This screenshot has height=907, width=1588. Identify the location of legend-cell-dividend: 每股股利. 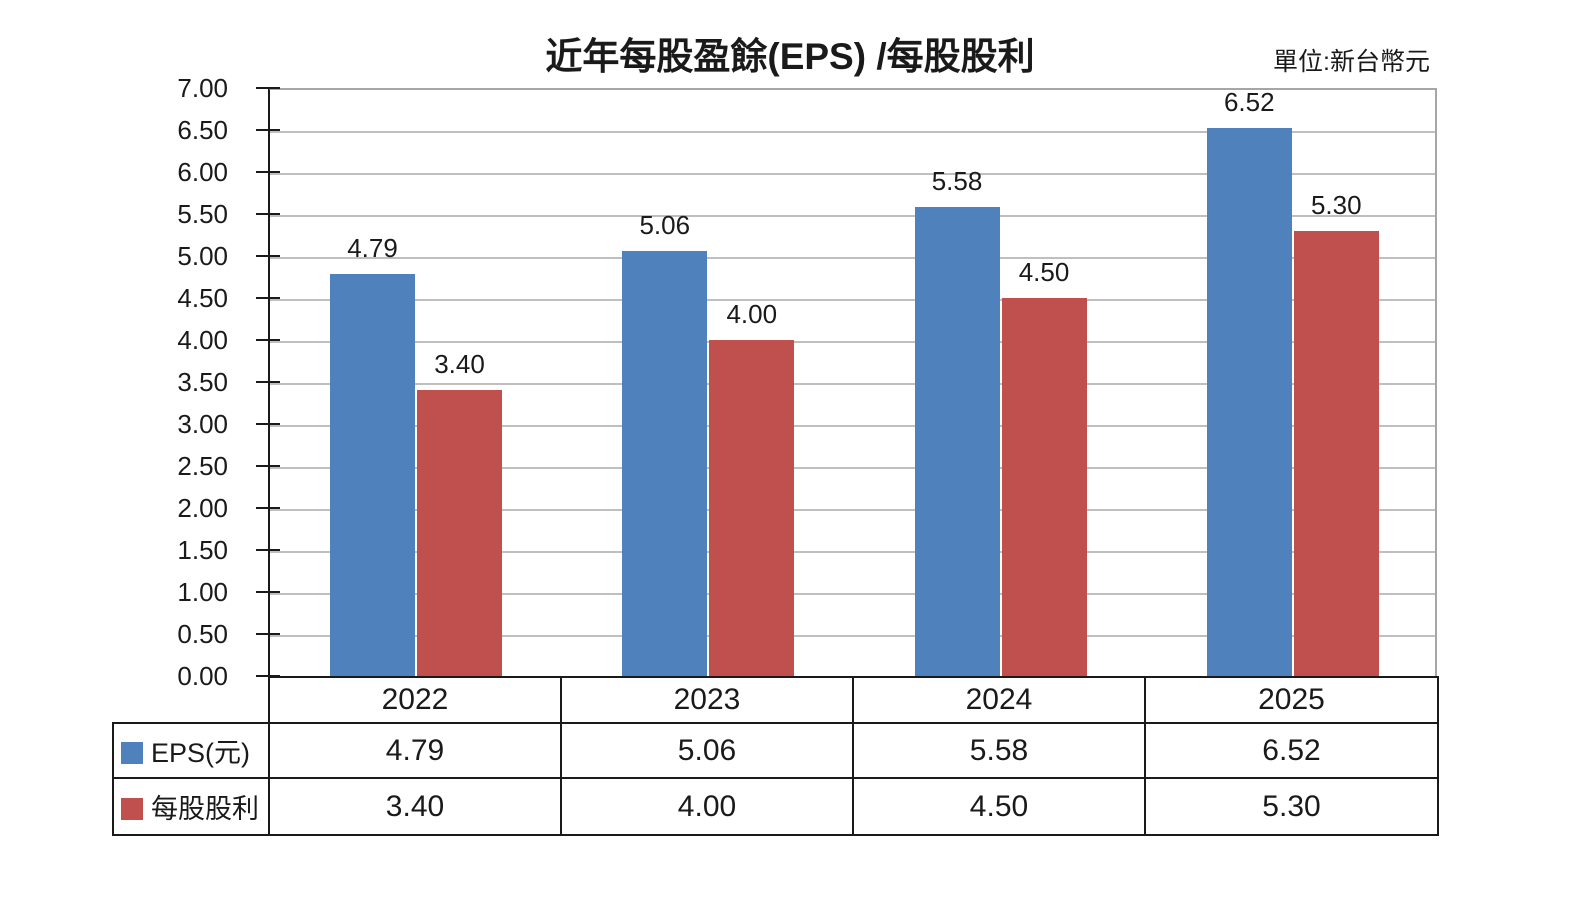
(191, 806).